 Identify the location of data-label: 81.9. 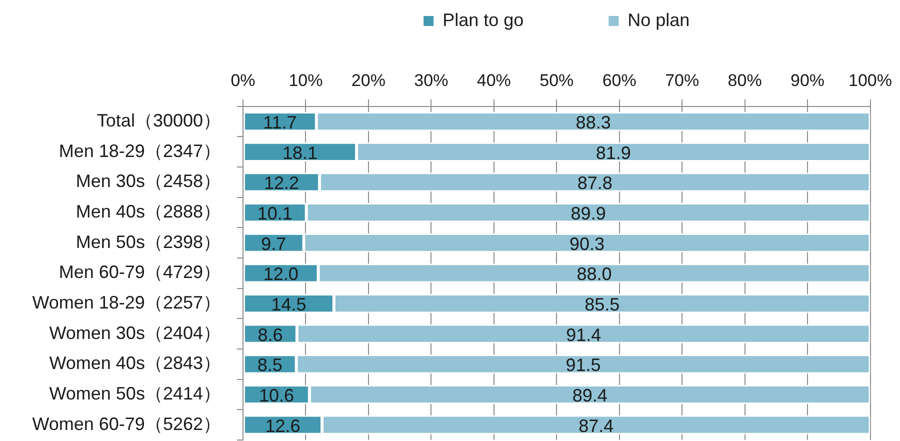
(613, 152).